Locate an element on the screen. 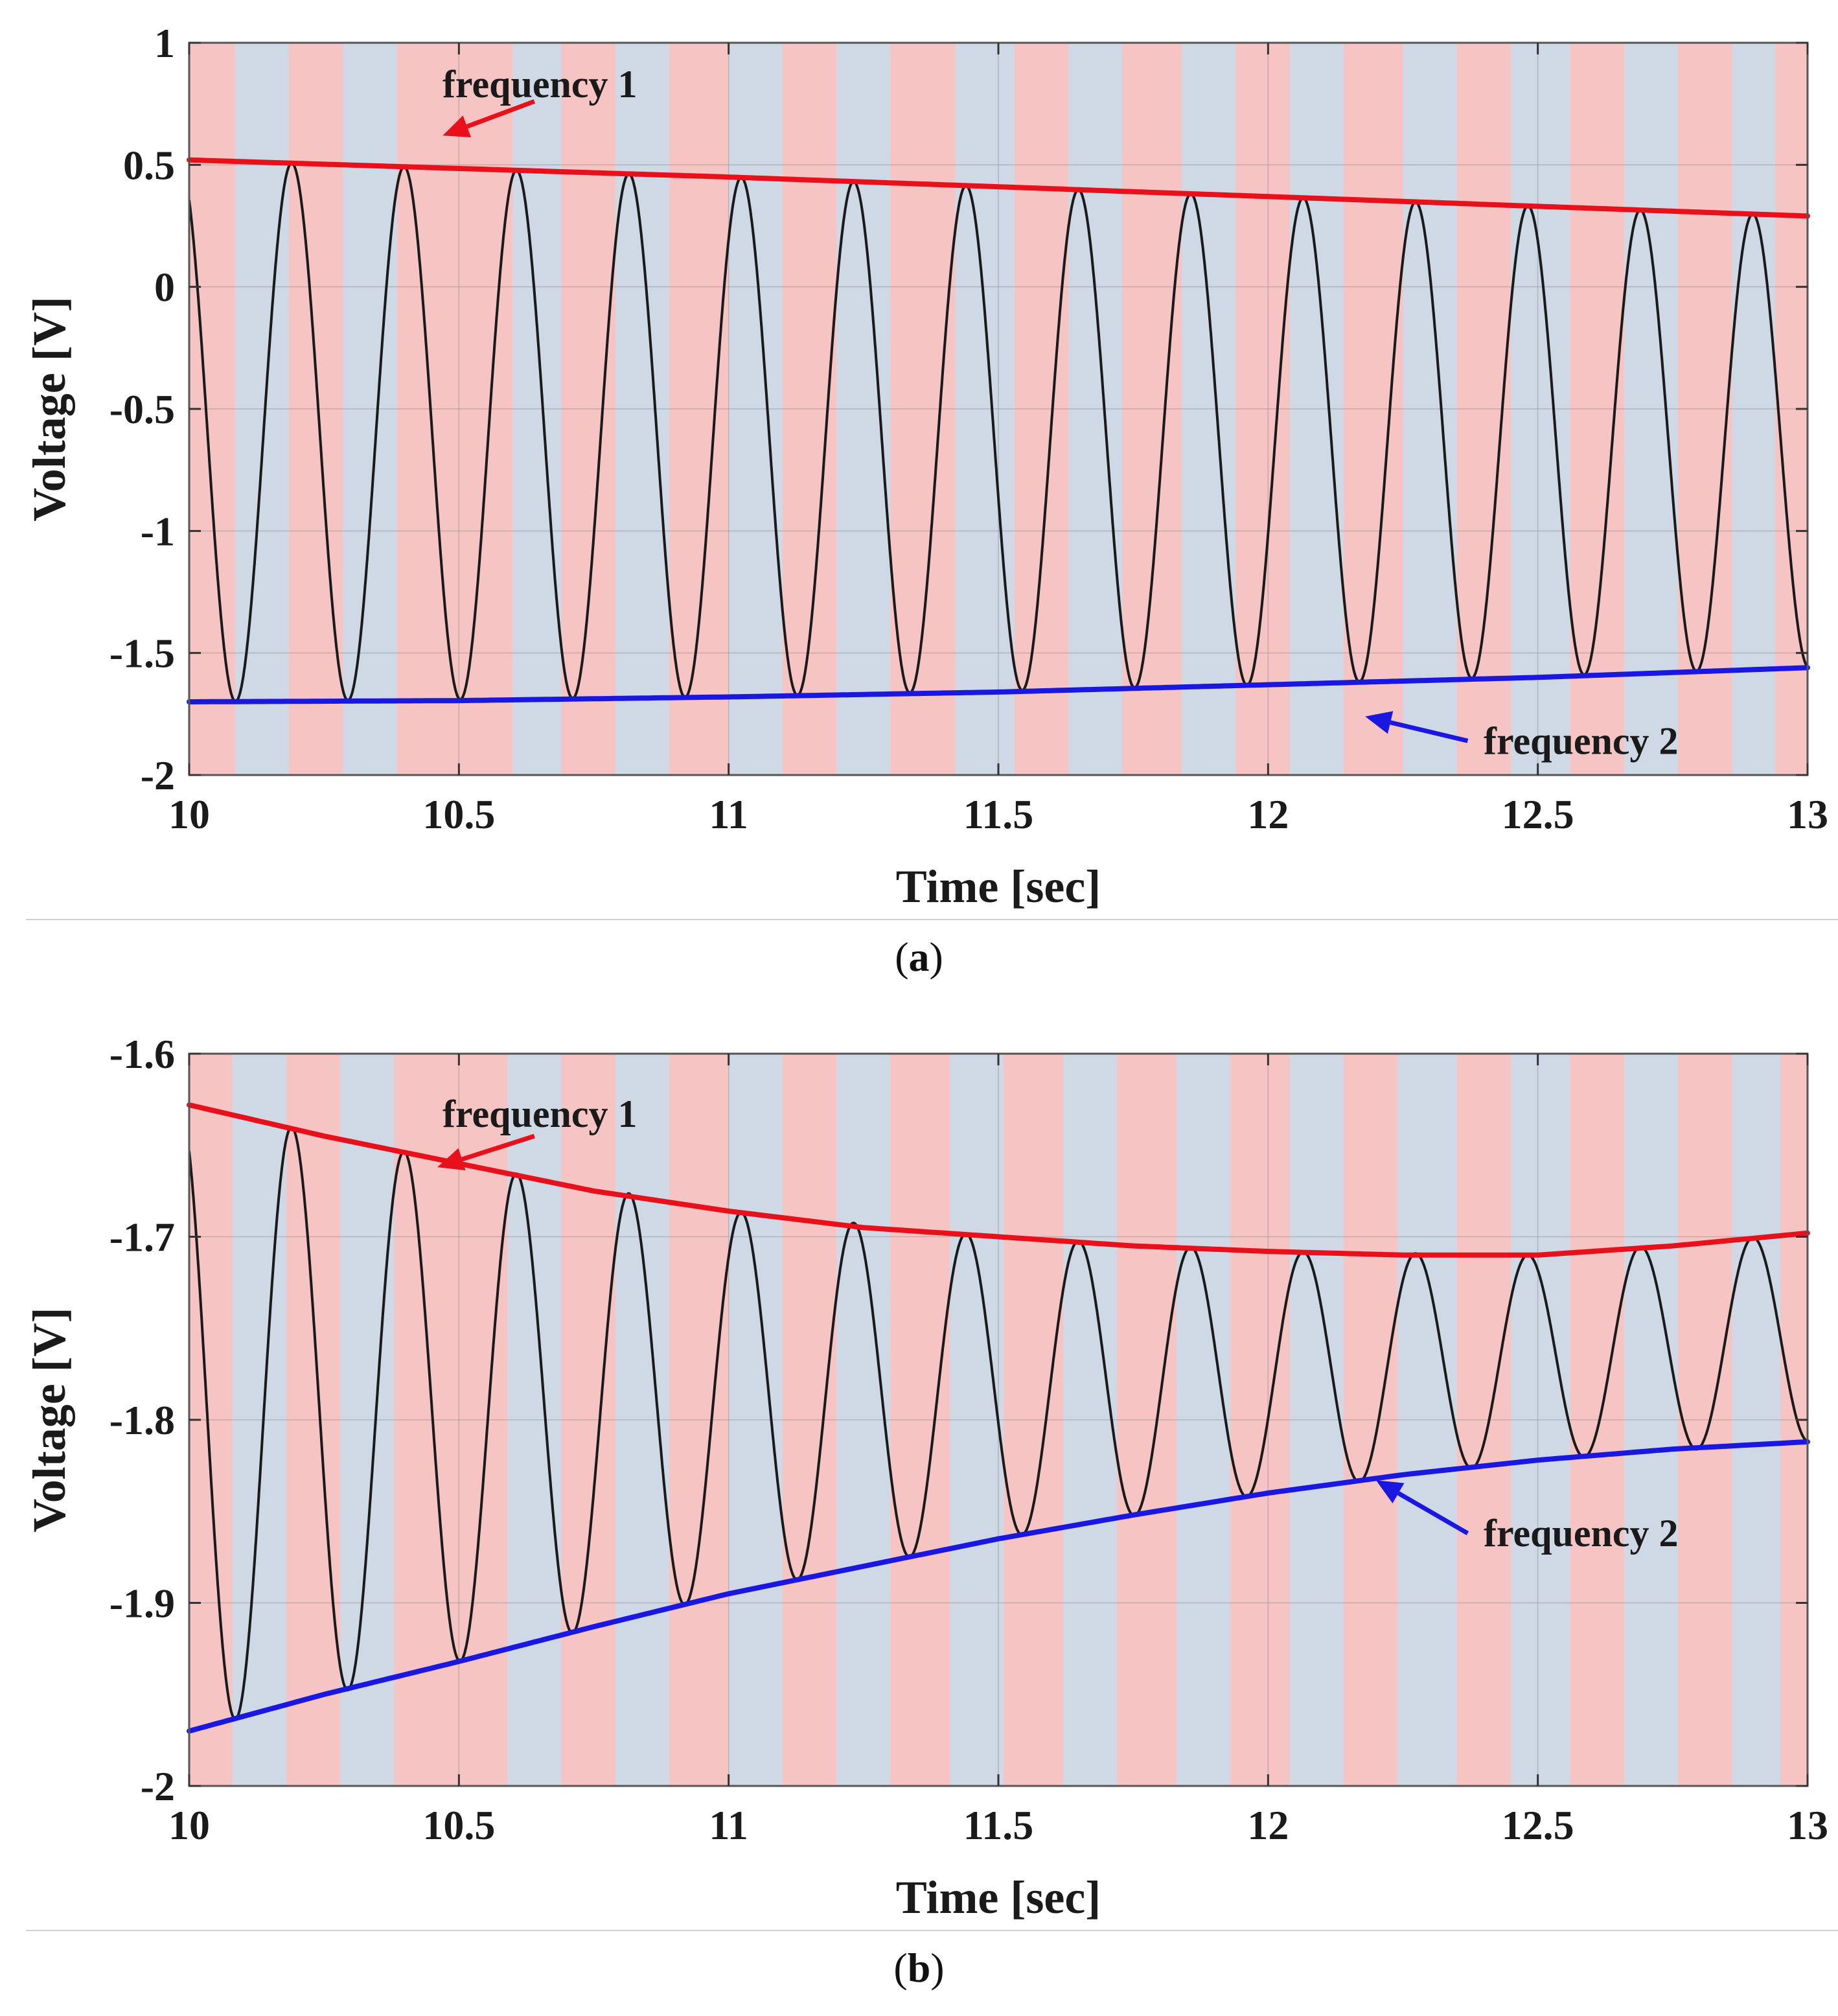 The height and width of the screenshot is (2016, 1838). chart-a-x-tick-label: 10.5 is located at coordinates (458, 814).